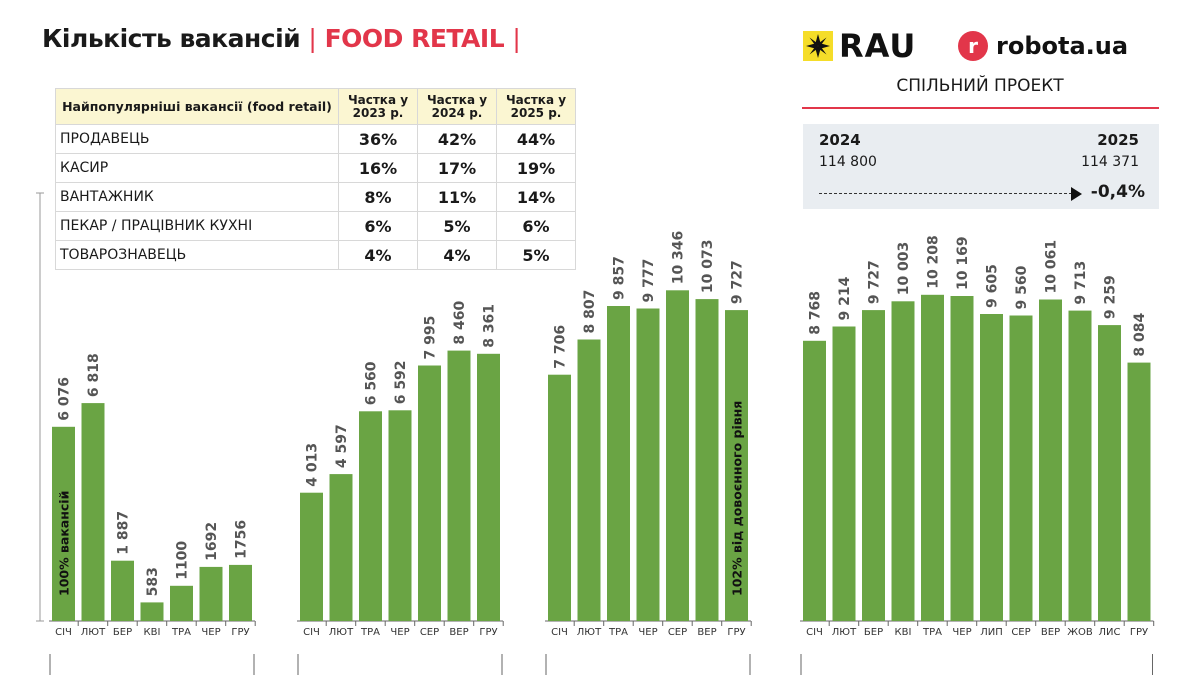 This screenshot has width=1200, height=675. I want to click on title-accent: FOOD RETAIL, so click(414, 38).